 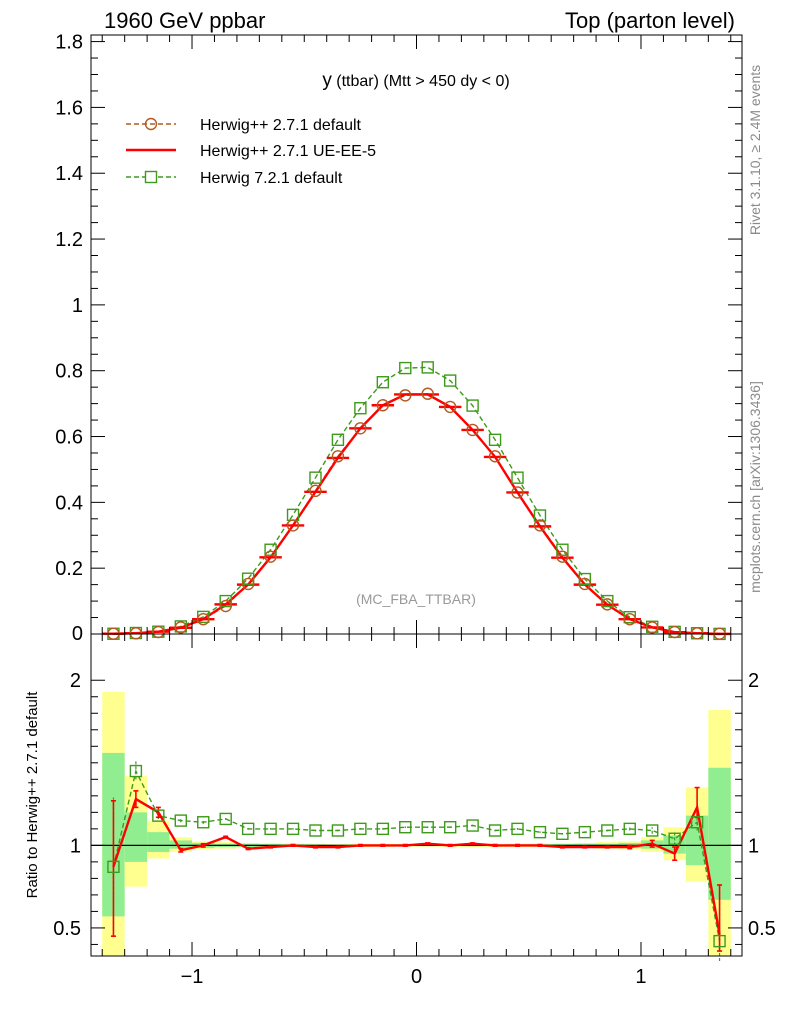 What do you see at coordinates (77, 306) in the screenshot?
I see `main-ytick-label: 1` at bounding box center [77, 306].